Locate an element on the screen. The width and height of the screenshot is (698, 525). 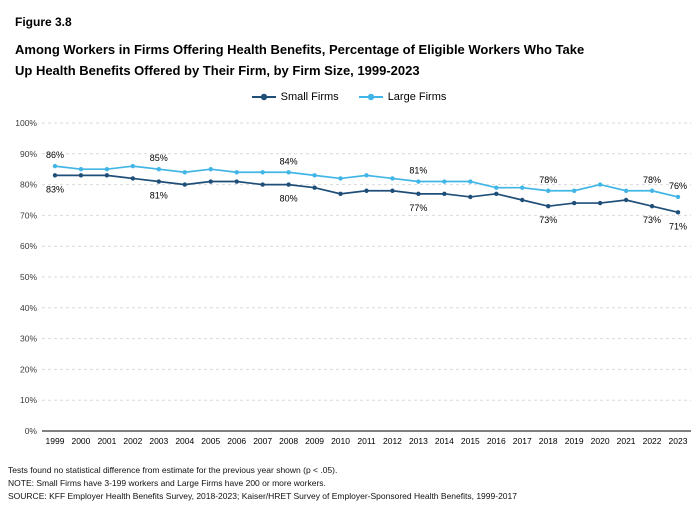
y-tick-label: 100% is located at coordinates (26, 123).